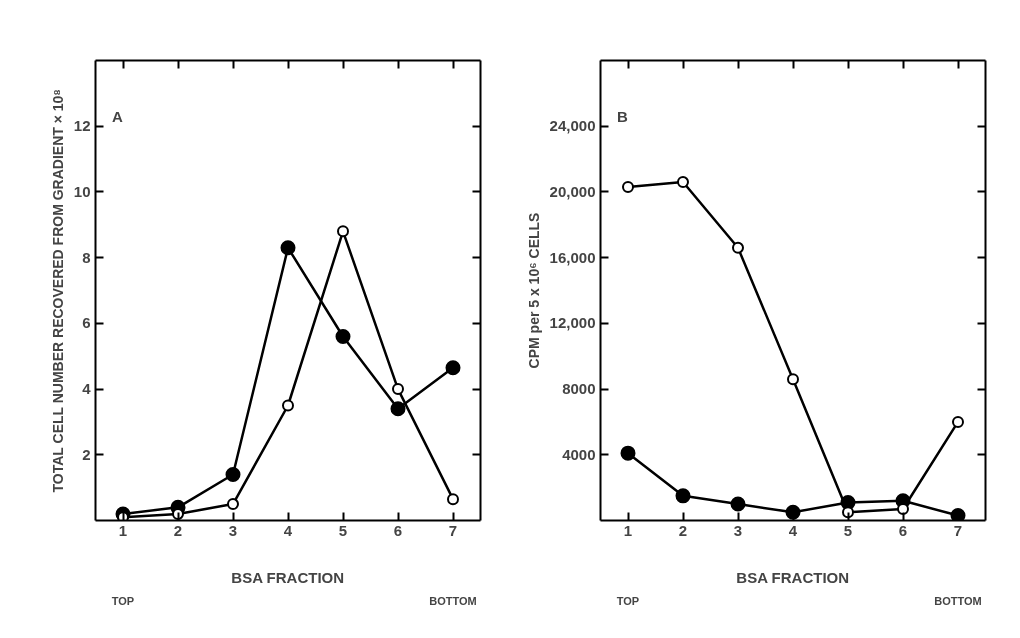 The width and height of the screenshot is (1020, 638). Describe the element at coordinates (622, 116) in the screenshot. I see `annotation: B` at that location.